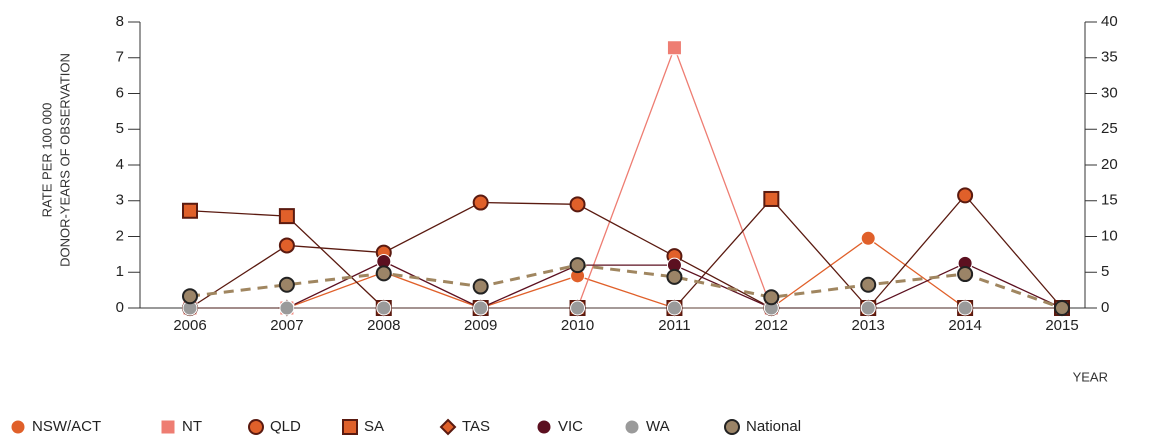  I want to click on y-tick-label: 0, so click(120, 307).